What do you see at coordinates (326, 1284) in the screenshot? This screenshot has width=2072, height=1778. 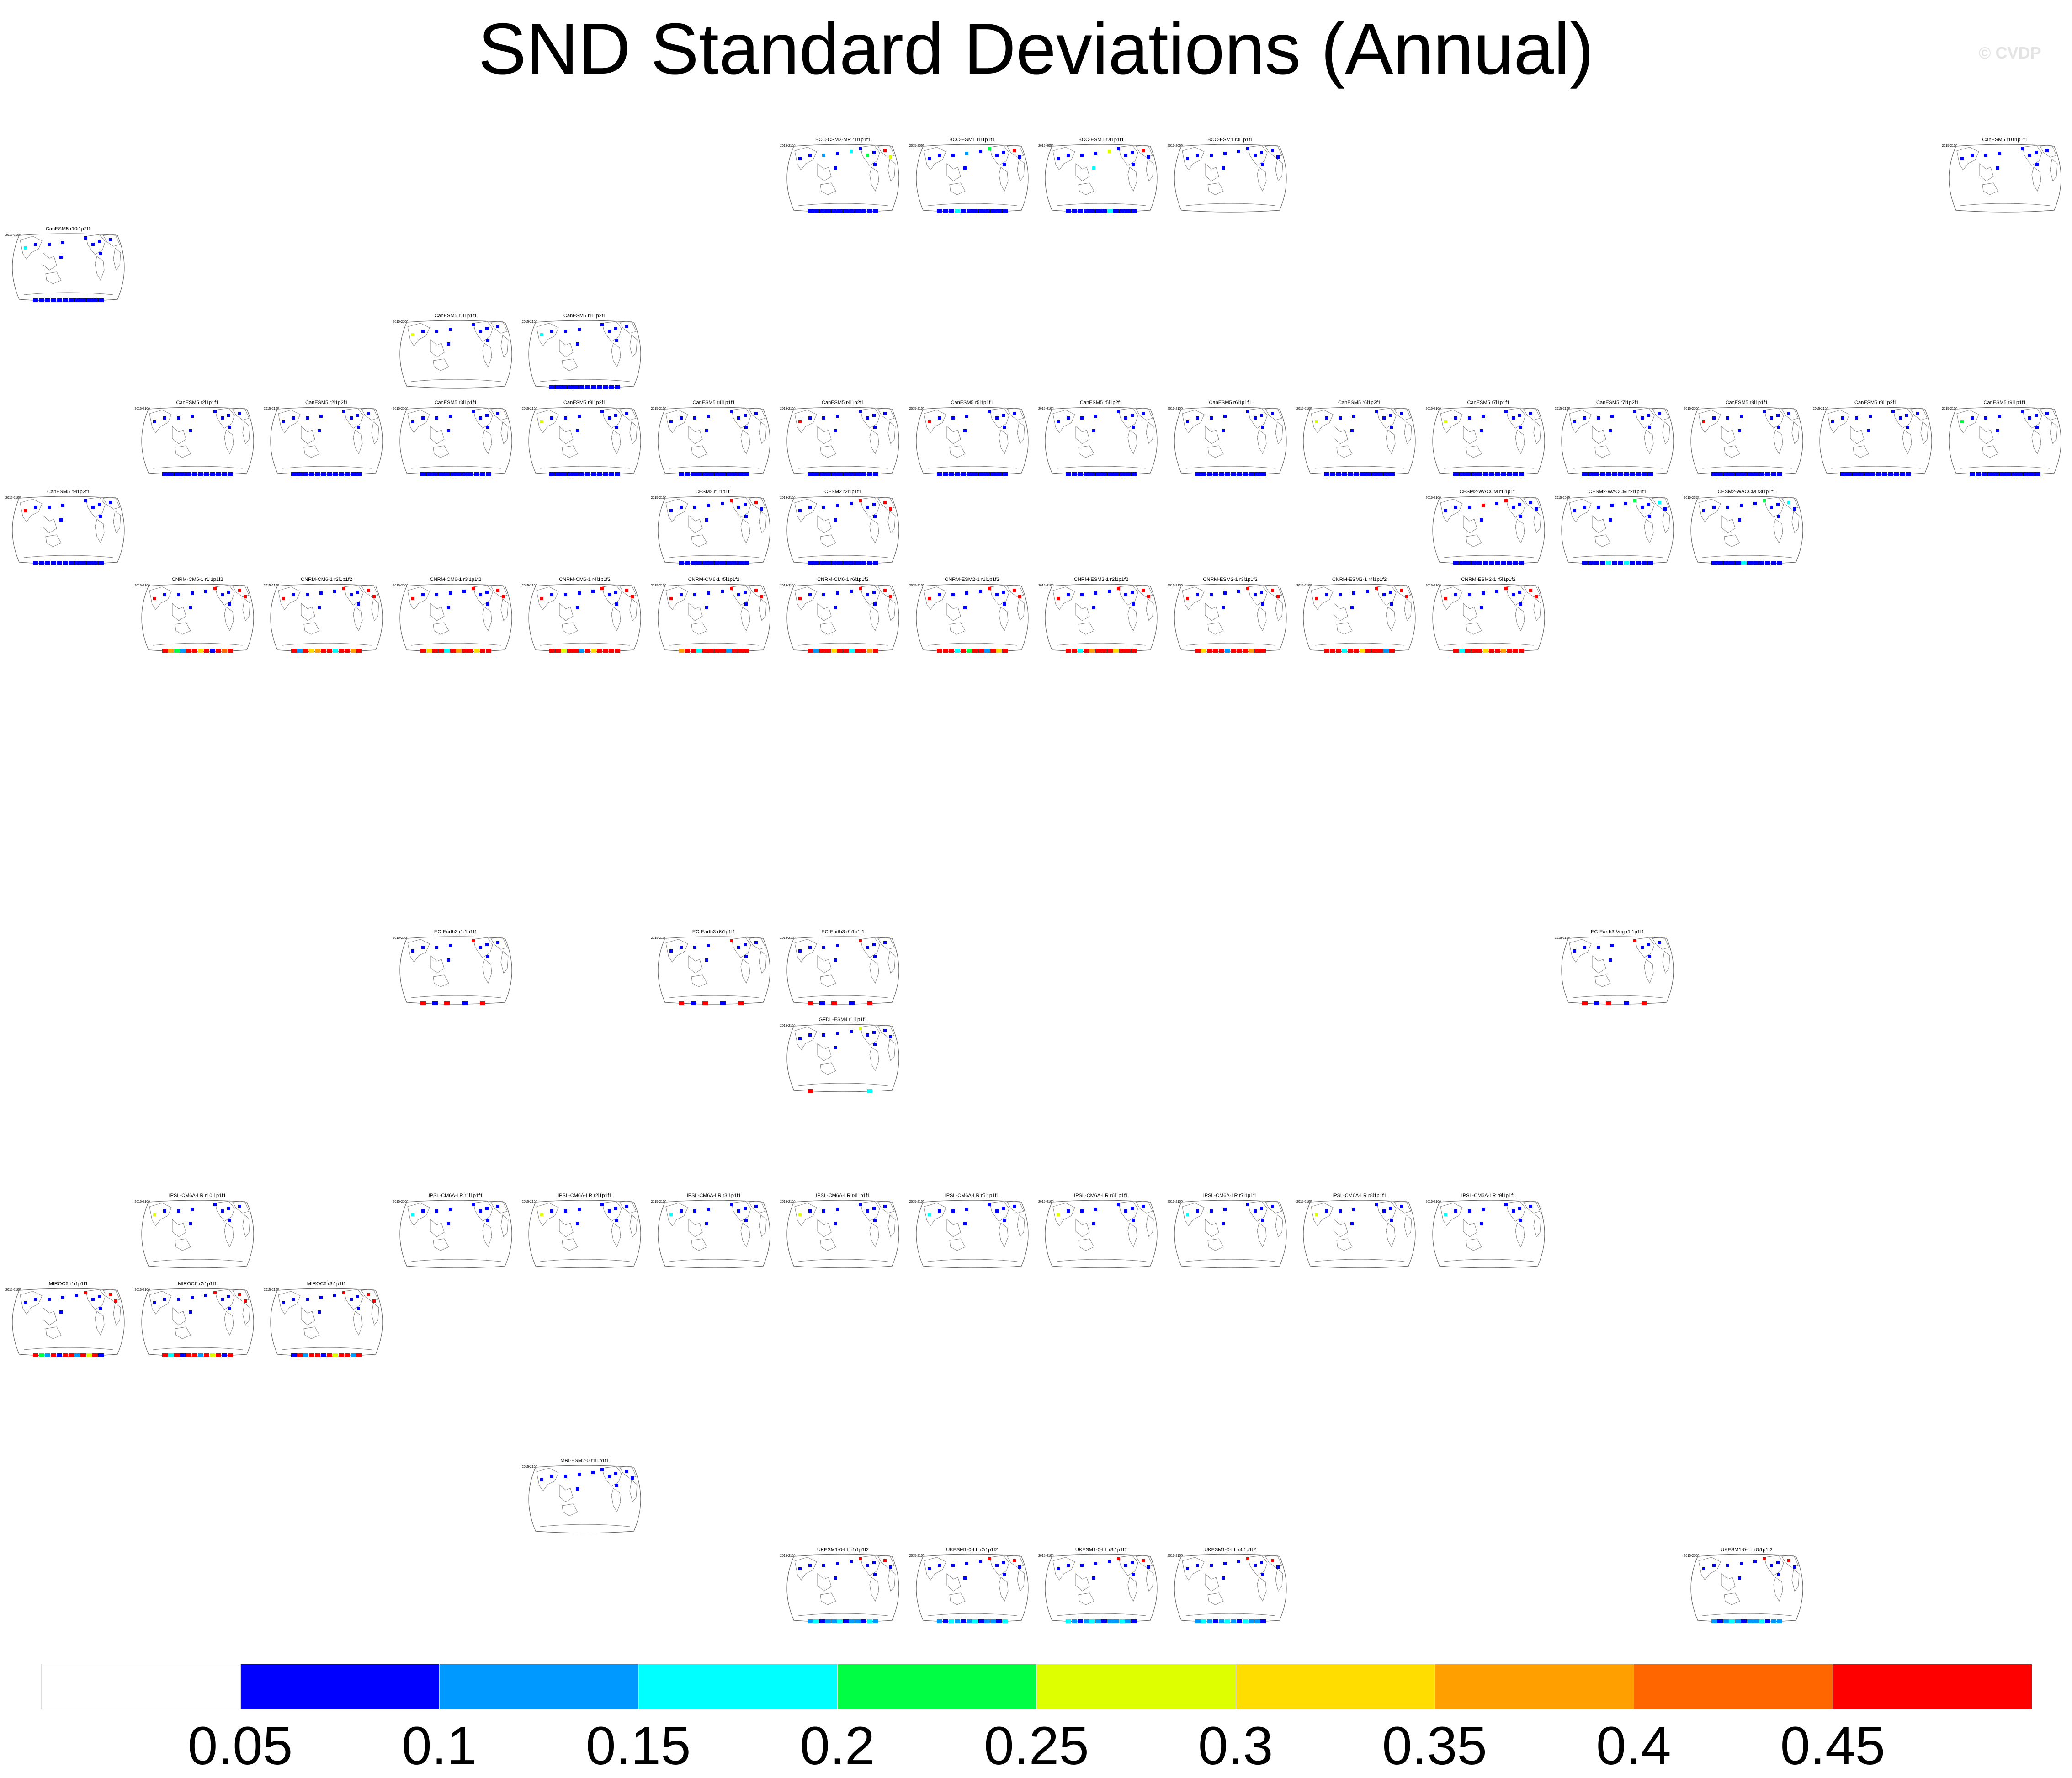 I see `panel-title: MIROC6 r3i1p1f1` at bounding box center [326, 1284].